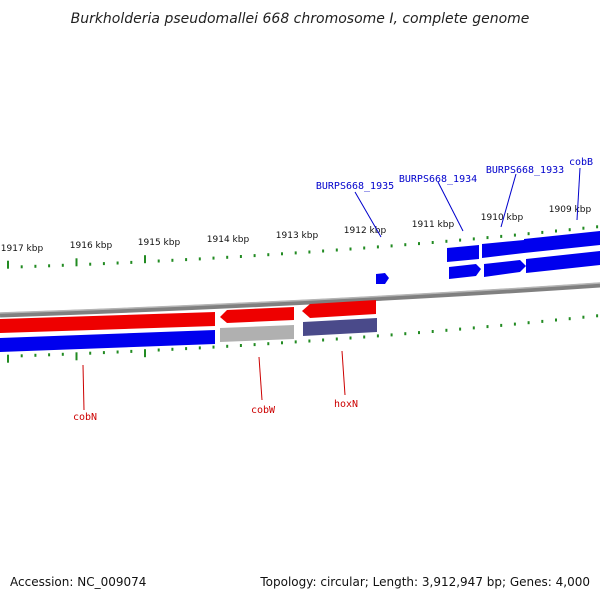 This screenshot has height=600, width=600. I want to click on gene-arrow-burps668-1933-b, so click(505, 268).